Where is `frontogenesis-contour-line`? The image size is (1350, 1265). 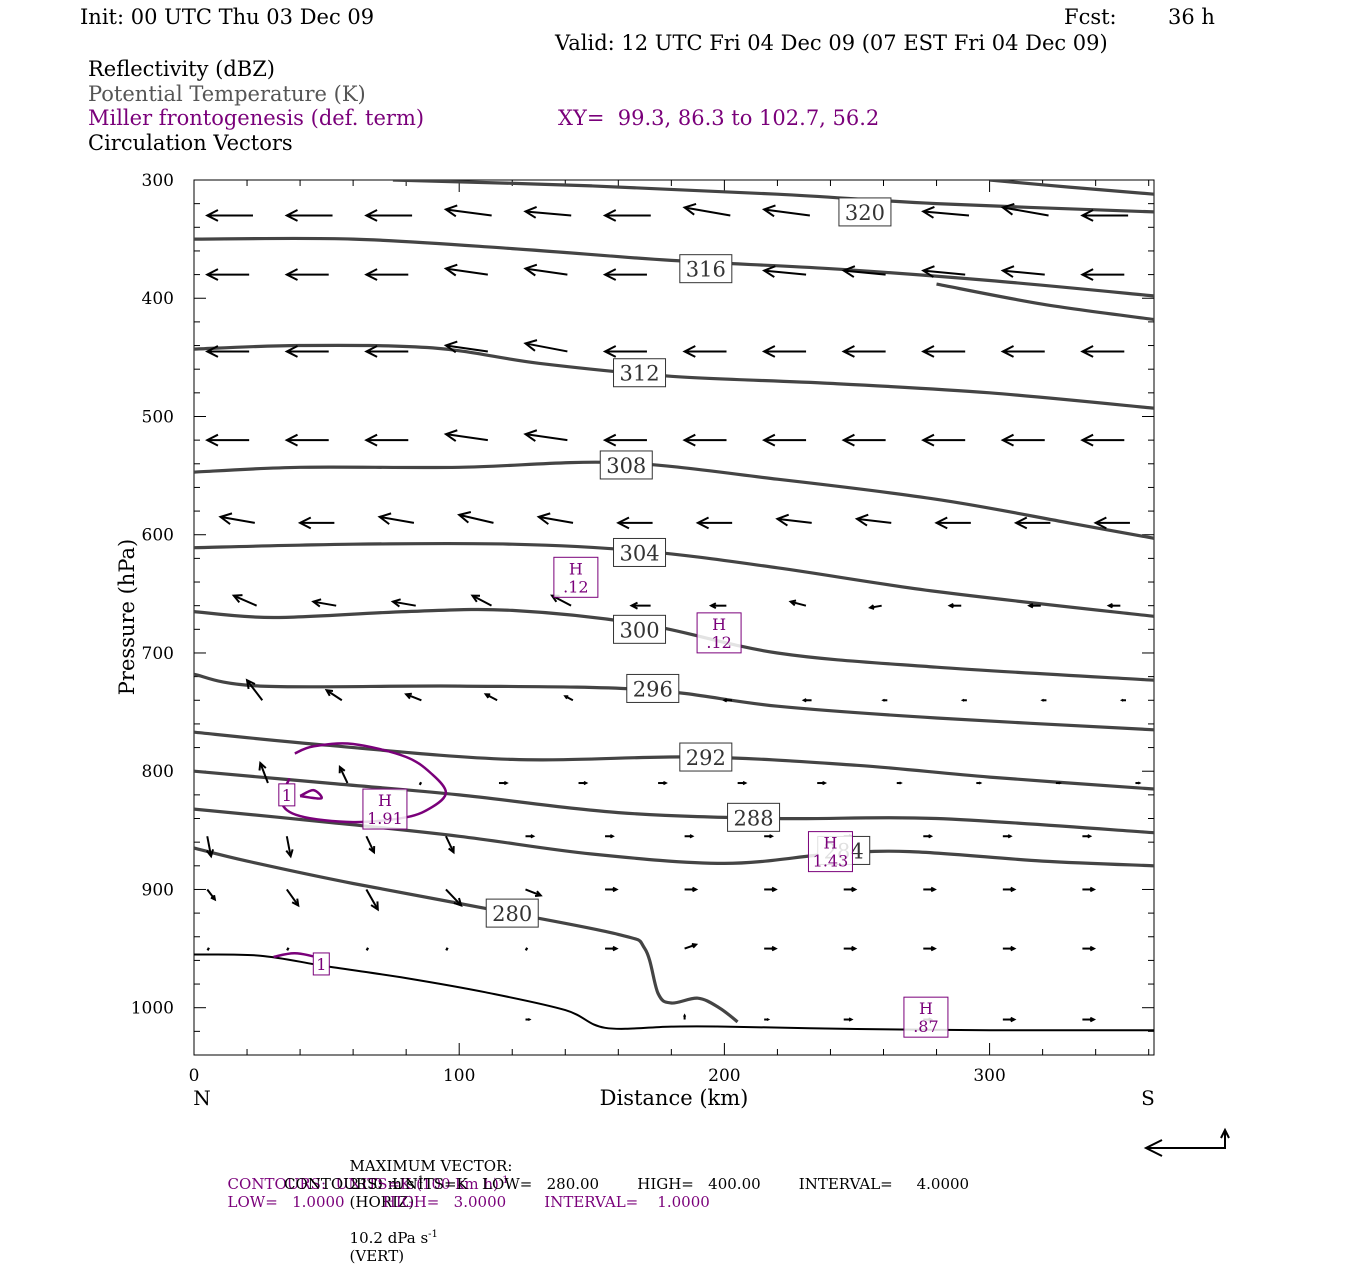 frontogenesis-contour-line is located at coordinates (364, 783).